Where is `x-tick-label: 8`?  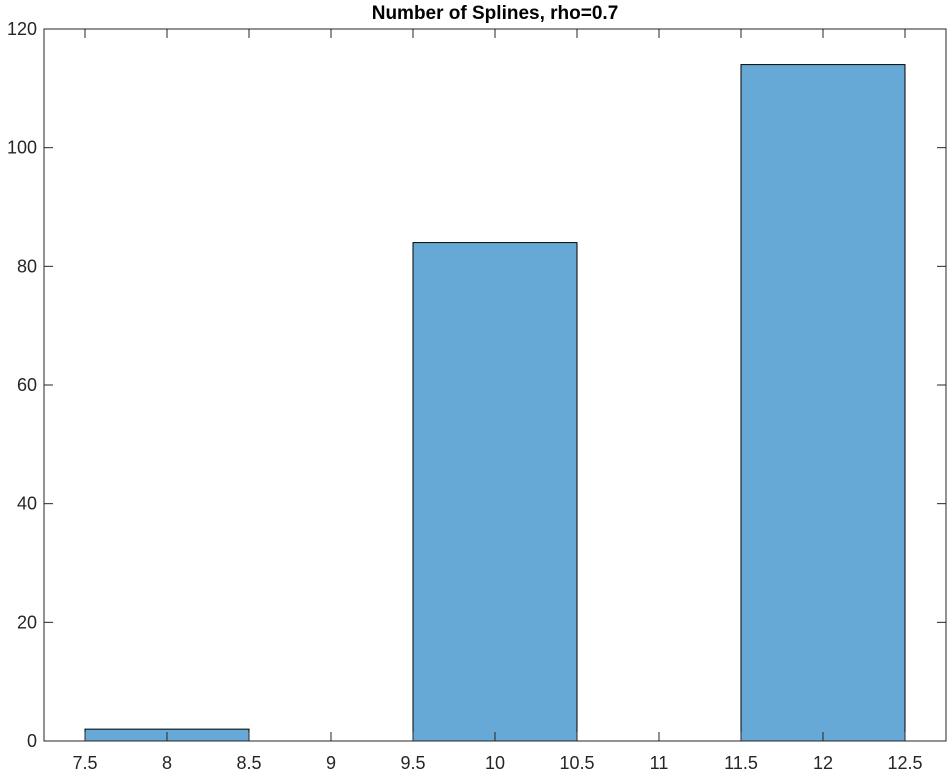
x-tick-label: 8 is located at coordinates (167, 762).